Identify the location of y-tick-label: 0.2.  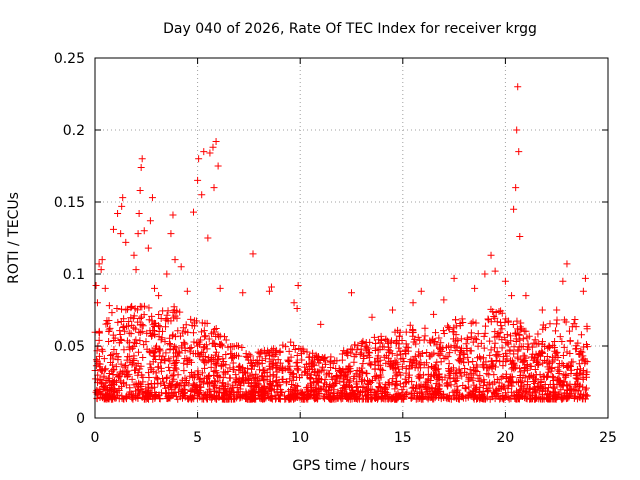
(74, 131).